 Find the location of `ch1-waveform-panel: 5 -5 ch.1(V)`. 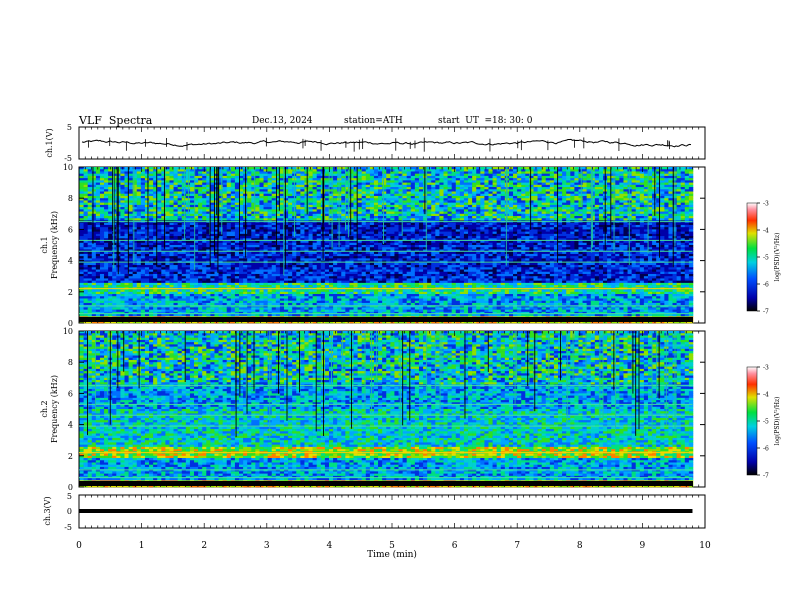

ch1-waveform-panel: 5 -5 ch.1(V) is located at coordinates (375, 143).